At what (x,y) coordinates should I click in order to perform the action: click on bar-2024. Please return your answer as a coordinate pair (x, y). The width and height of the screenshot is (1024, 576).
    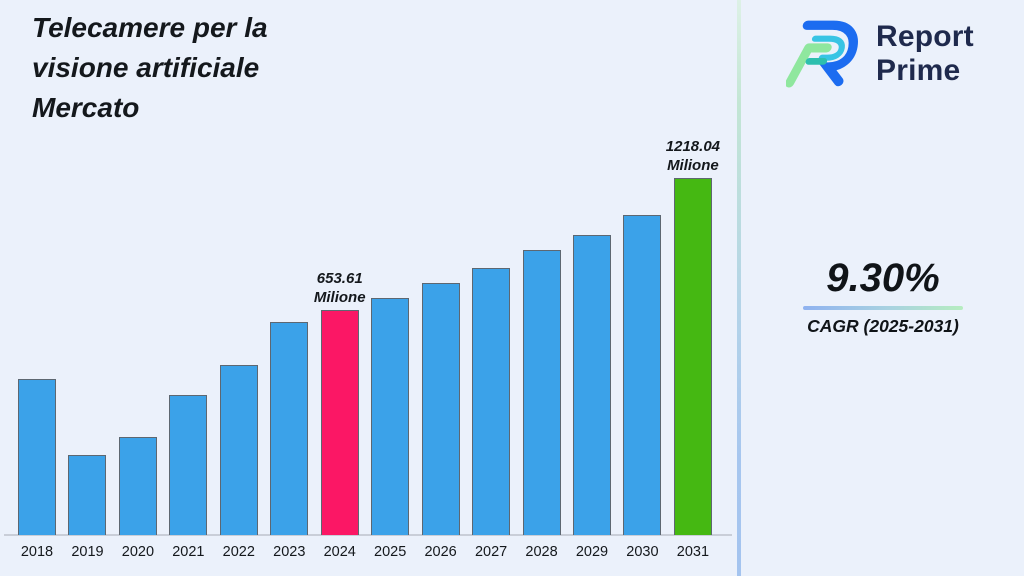
    Looking at the image, I should click on (339, 422).